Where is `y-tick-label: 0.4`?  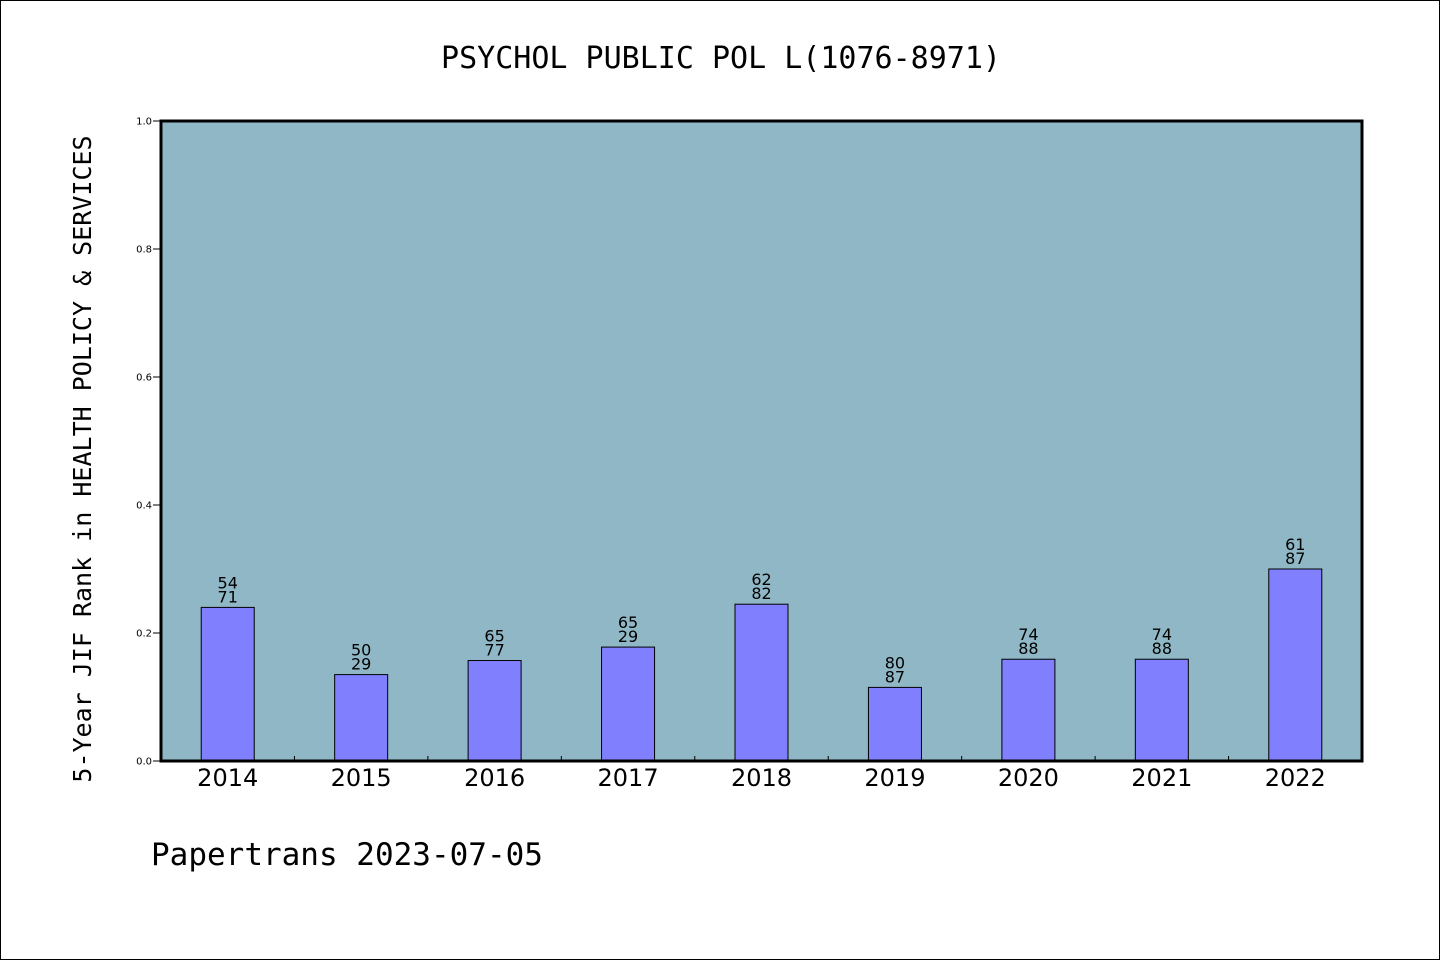
y-tick-label: 0.4 is located at coordinates (144, 506).